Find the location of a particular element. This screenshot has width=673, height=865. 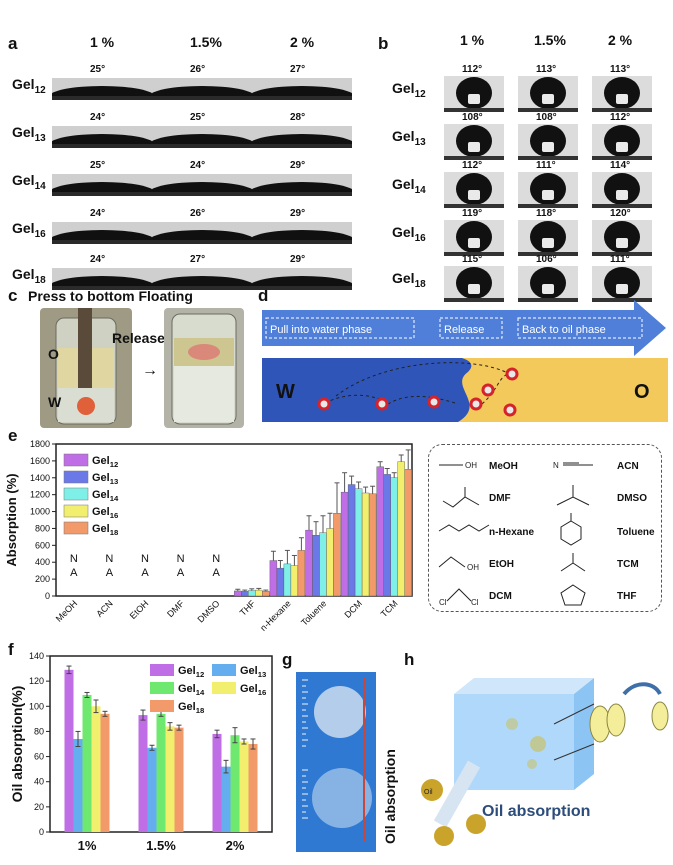

panel-label-g: g is located at coordinates (287, 659).